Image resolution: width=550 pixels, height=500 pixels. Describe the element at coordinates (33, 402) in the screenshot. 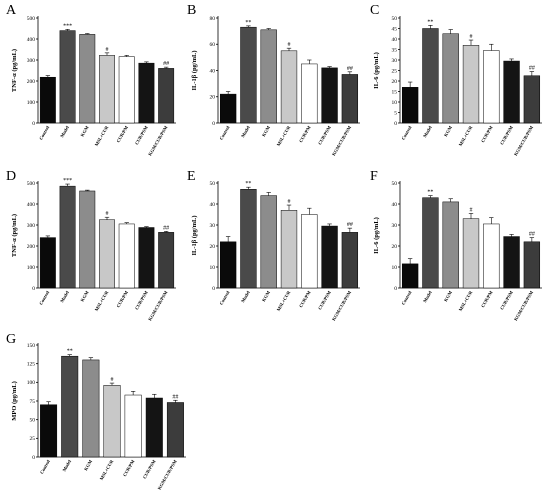

I see `y-tick-label: 75` at that location.